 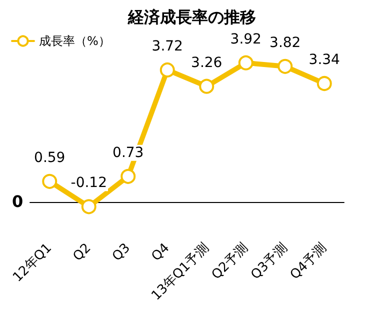 What do you see at coordinates (50, 158) in the screenshot?
I see `data-label: 0.59` at bounding box center [50, 158].